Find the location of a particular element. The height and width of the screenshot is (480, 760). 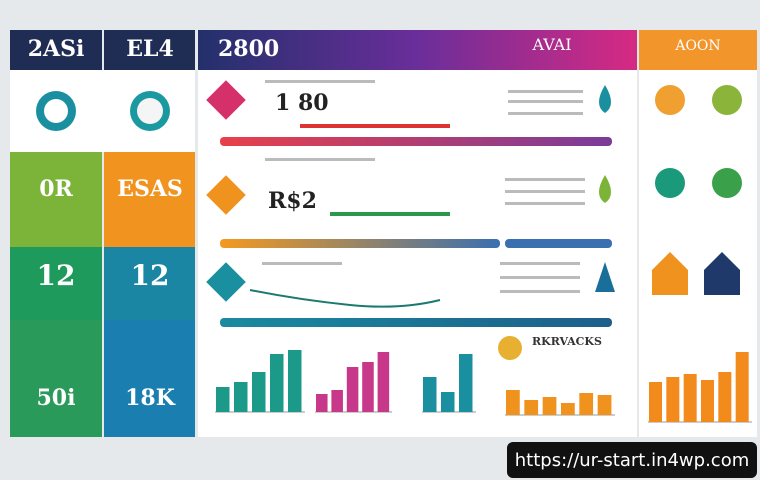

tile-label: EL4 is located at coordinates (150, 49).